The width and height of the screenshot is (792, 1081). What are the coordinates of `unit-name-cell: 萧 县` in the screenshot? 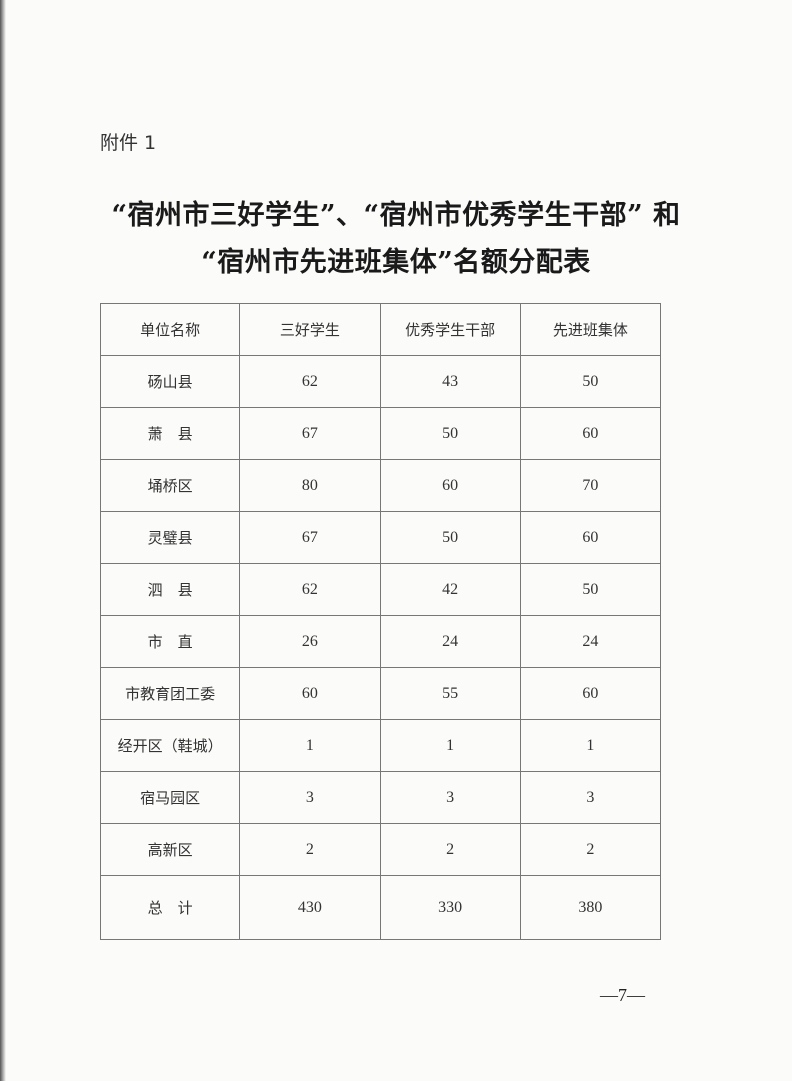 It's located at (170, 433).